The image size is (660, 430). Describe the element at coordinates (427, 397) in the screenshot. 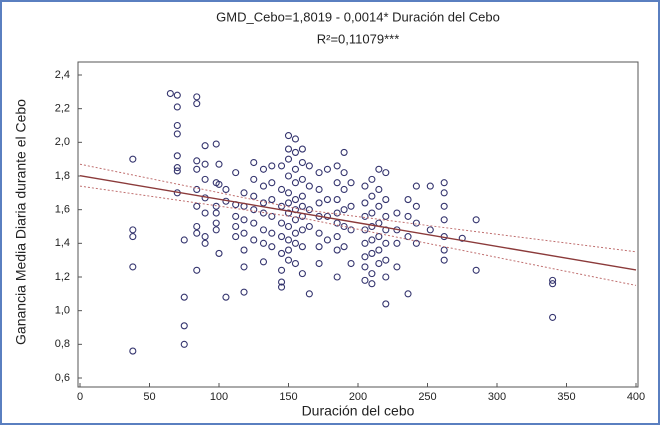

I see `x-tick-label: 250` at that location.